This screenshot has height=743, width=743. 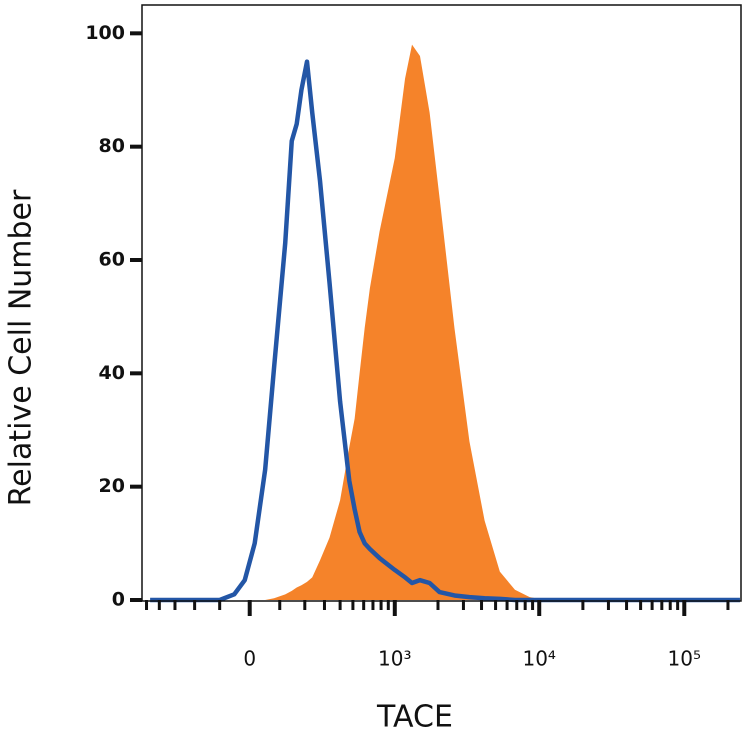 What do you see at coordinates (394, 659) in the screenshot?
I see `x-tick-label: 10³` at bounding box center [394, 659].